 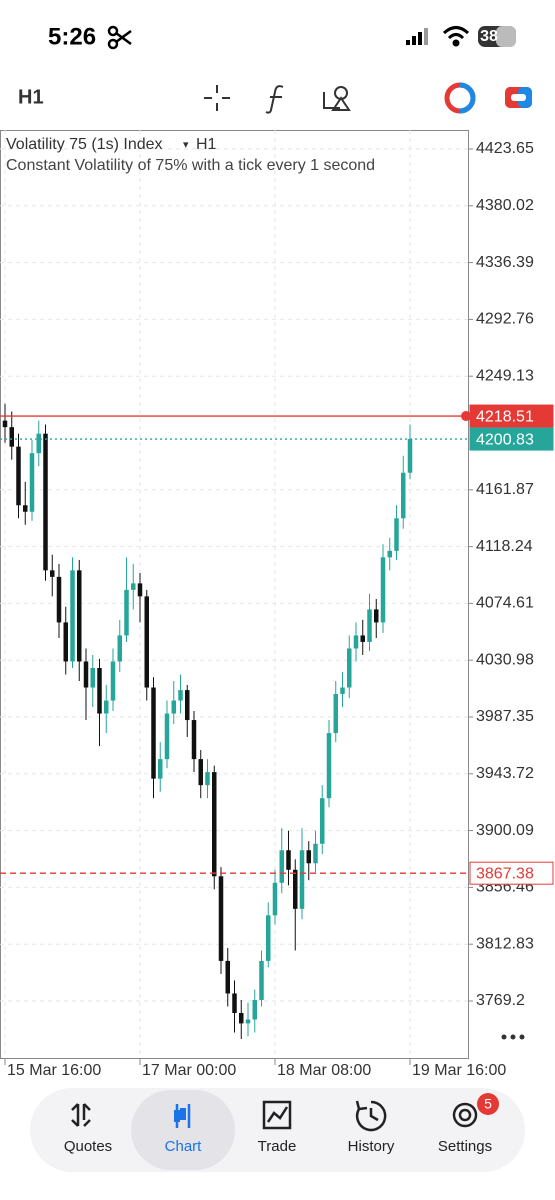 I want to click on crosshair-tool, so click(x=217, y=98).